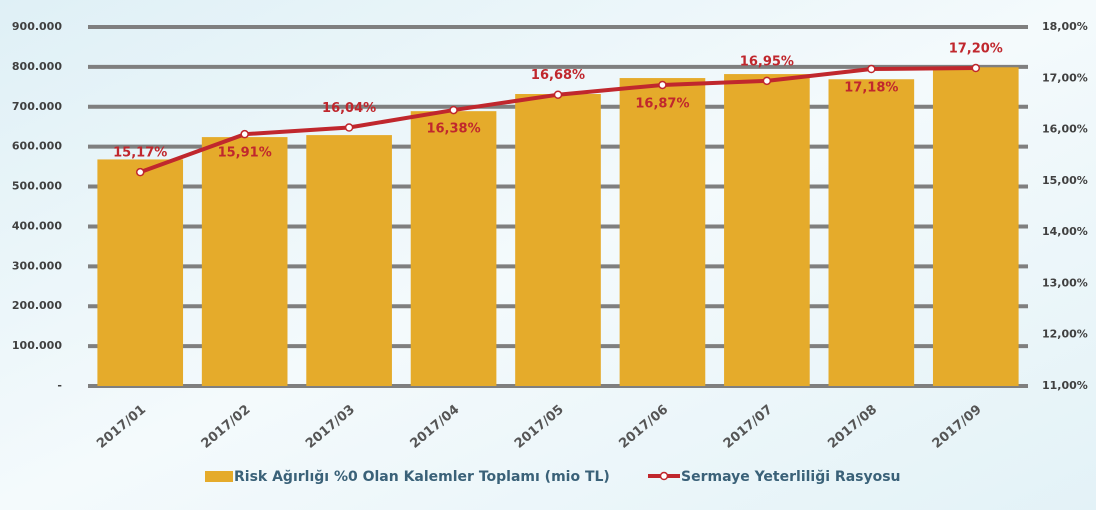 This screenshot has width=1096, height=510. Describe the element at coordinates (59, 385) in the screenshot. I see `y-tick-label: -` at that location.